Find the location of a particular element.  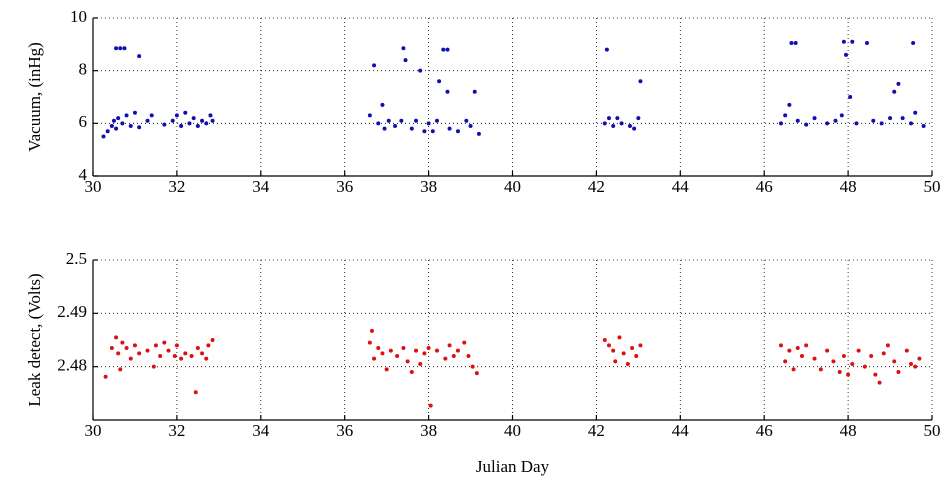

x-tick-label: 48 is located at coordinates (848, 430).